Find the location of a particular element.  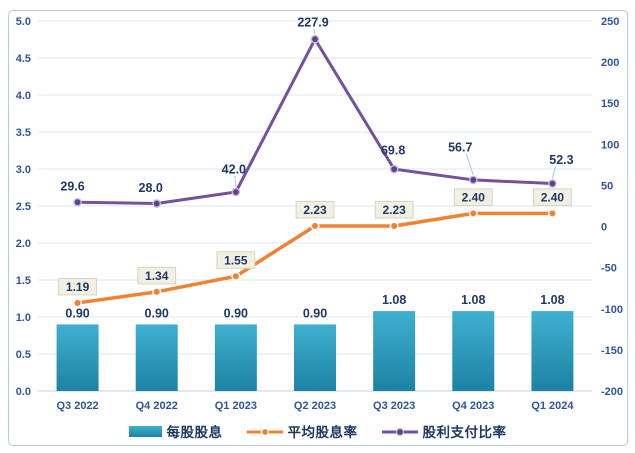

purple-line-swatch-icon is located at coordinates (399, 431).